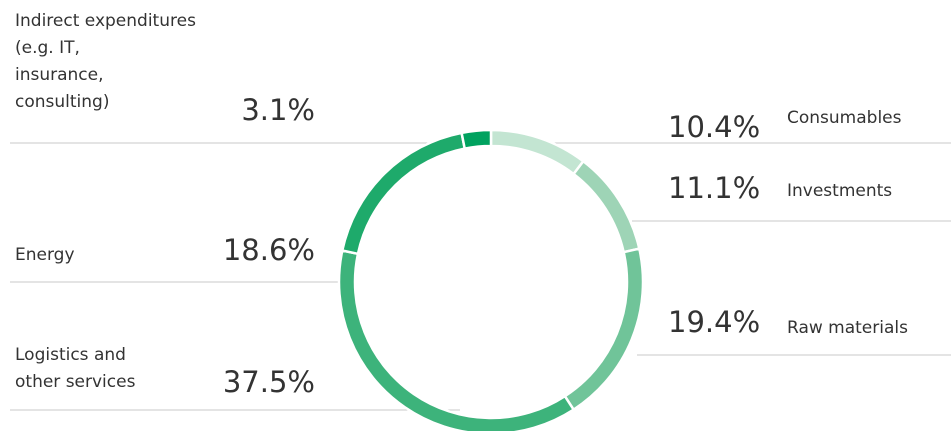 The image size is (951, 431). What do you see at coordinates (714, 188) in the screenshot?
I see `value-label: 11.1%` at bounding box center [714, 188].